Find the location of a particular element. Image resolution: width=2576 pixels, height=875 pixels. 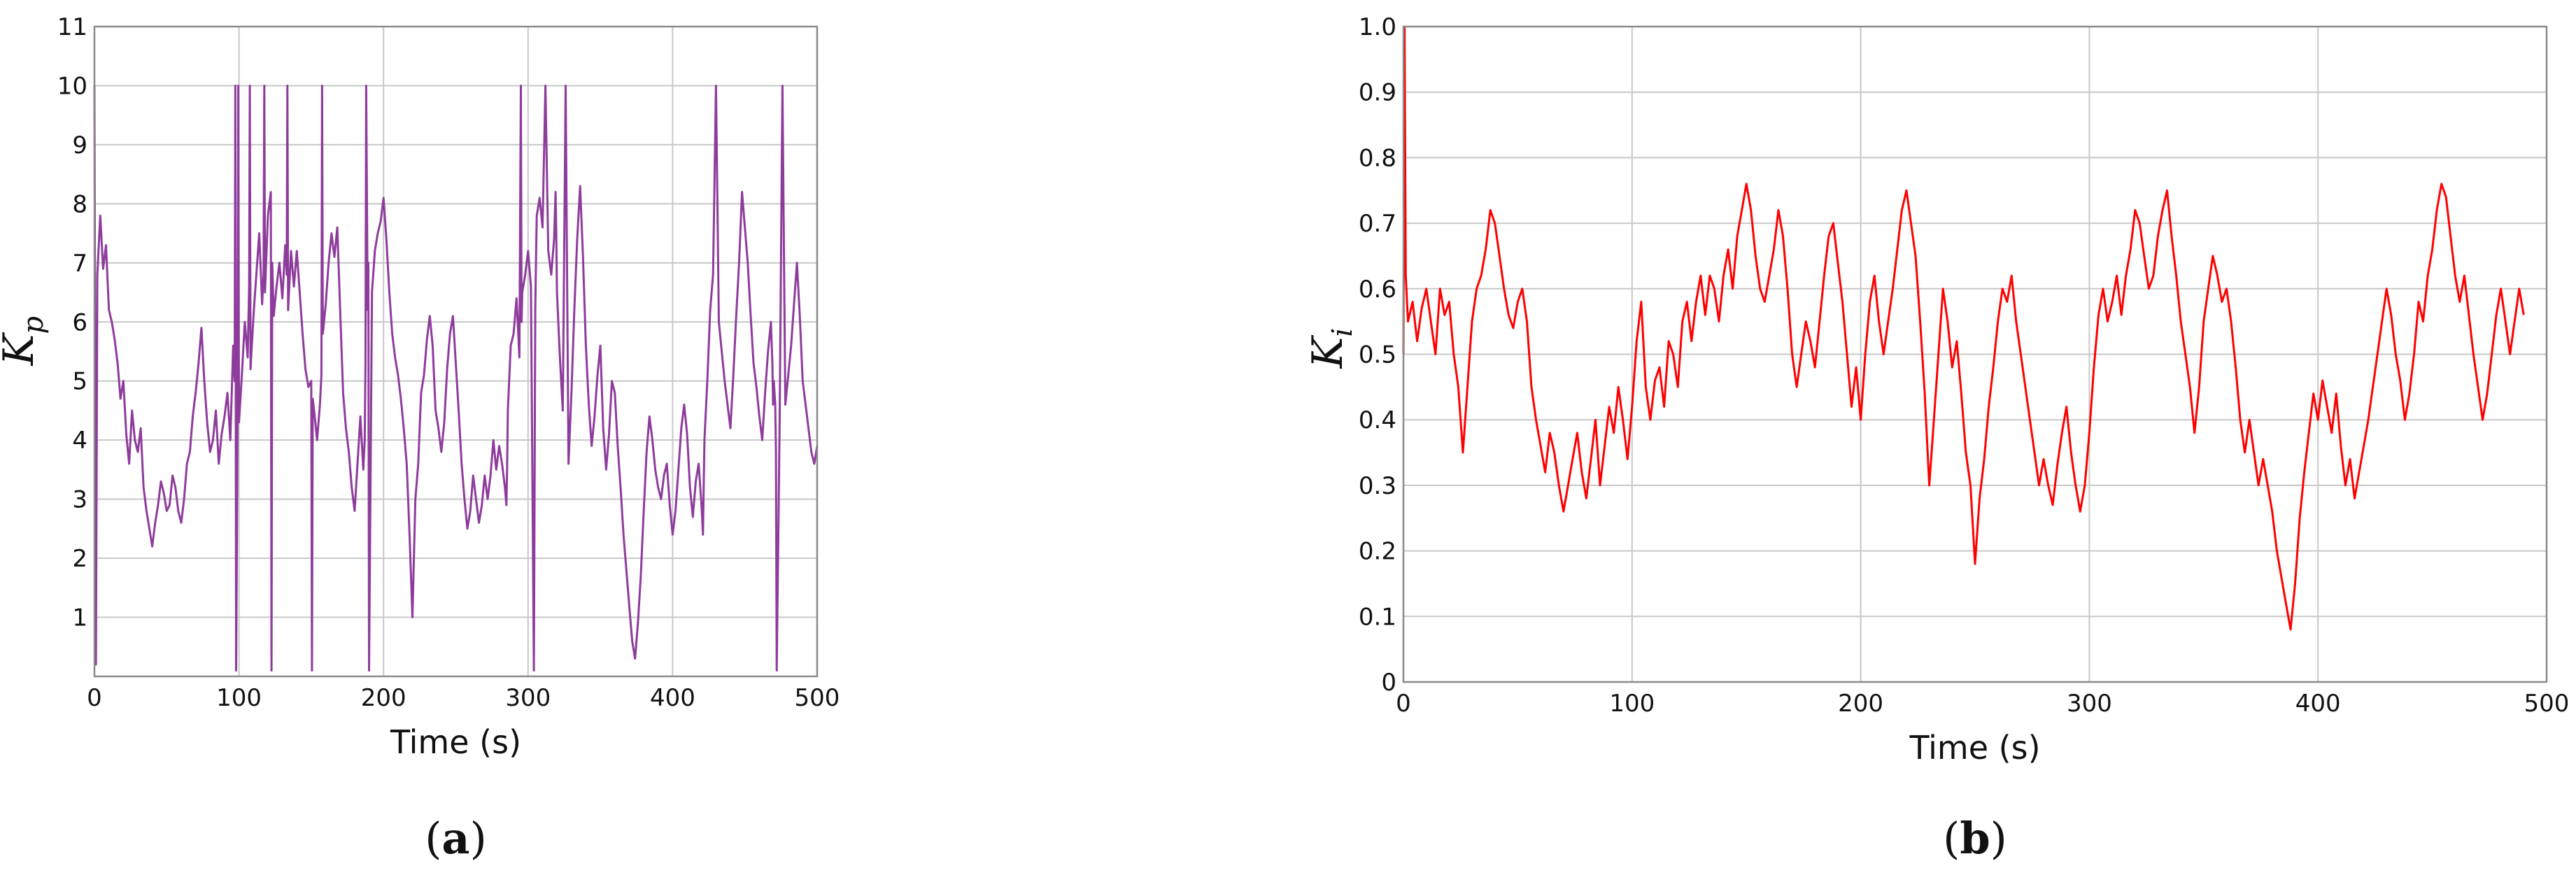

y-tick-label: 7 is located at coordinates (79, 264).